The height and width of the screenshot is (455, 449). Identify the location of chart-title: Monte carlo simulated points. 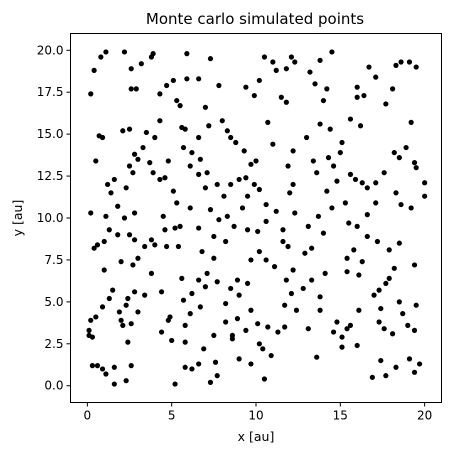
(255, 19).